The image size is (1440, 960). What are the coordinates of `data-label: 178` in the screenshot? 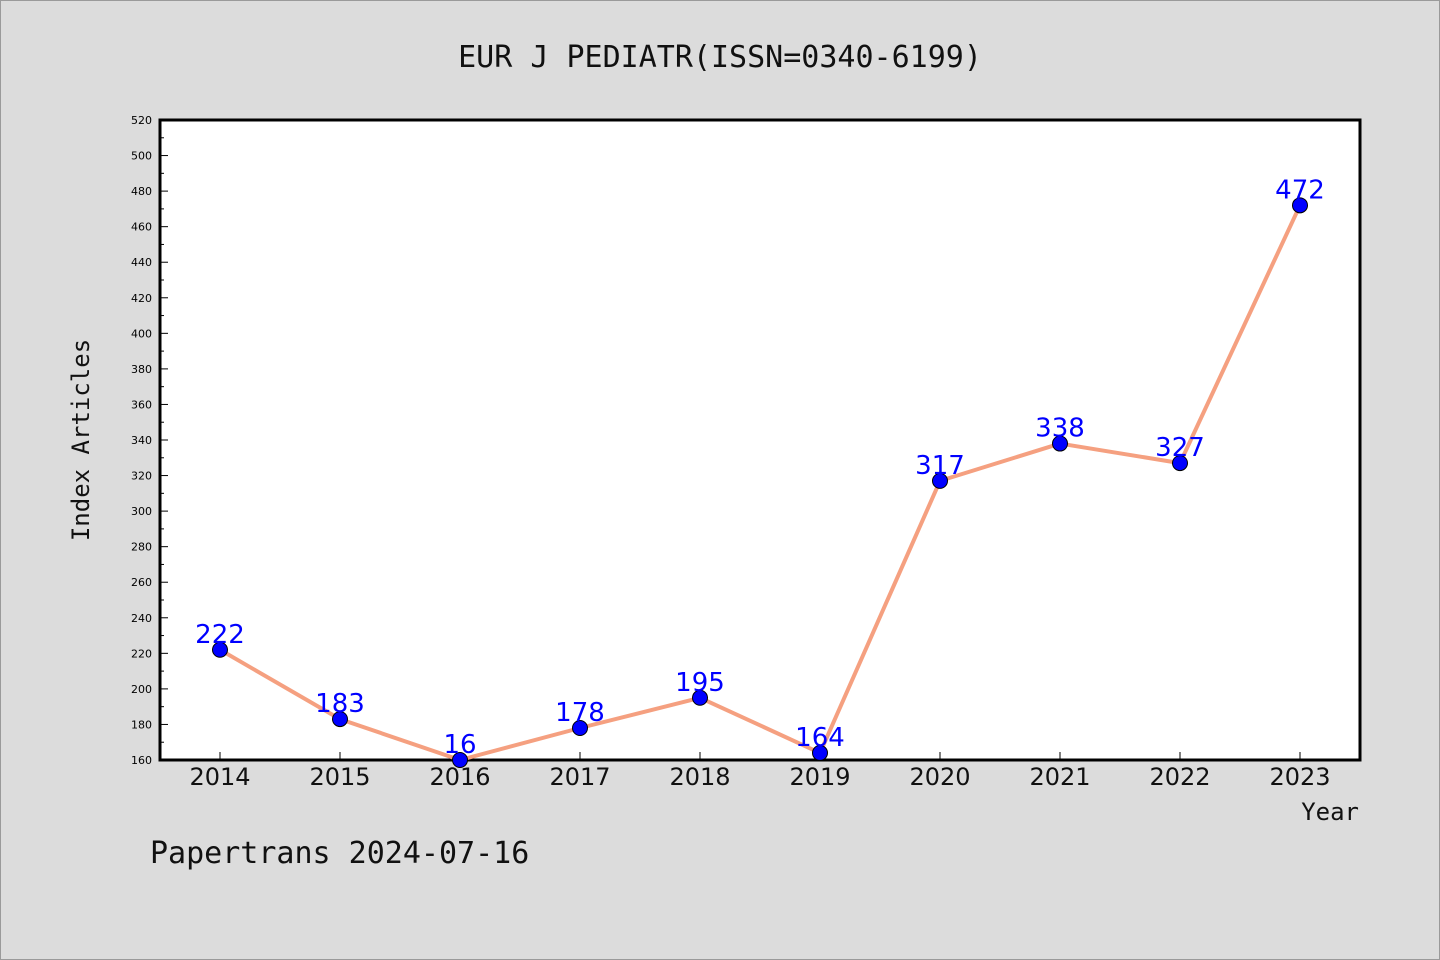 It's located at (580, 713).